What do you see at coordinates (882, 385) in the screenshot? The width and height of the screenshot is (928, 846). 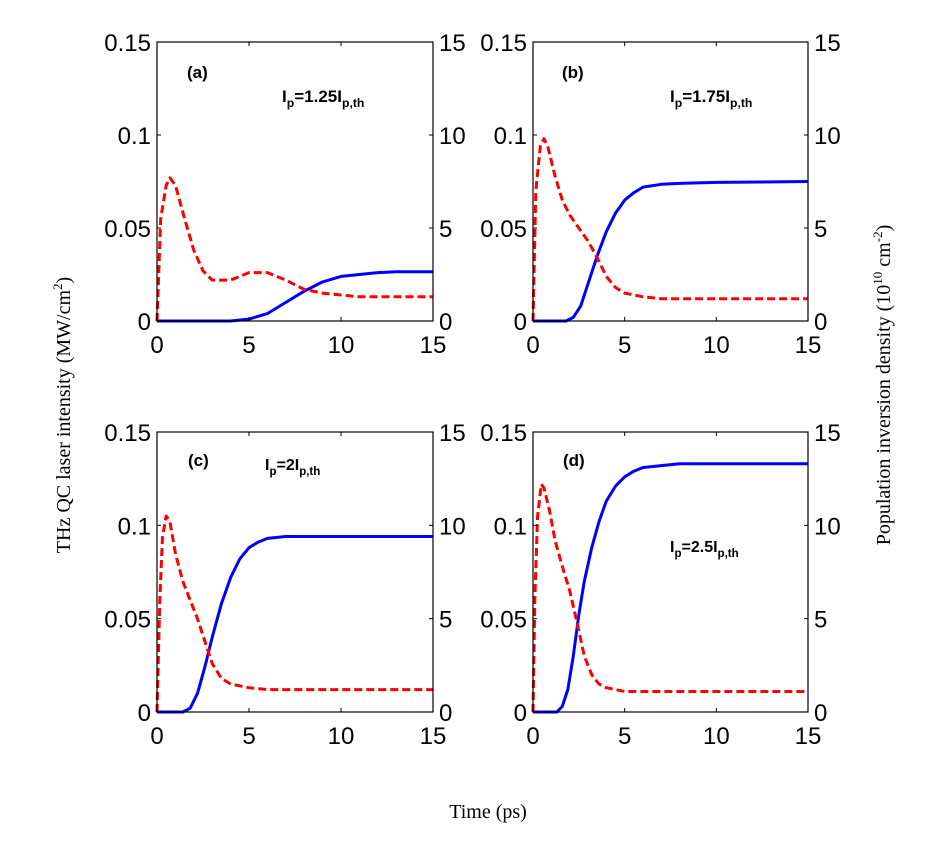 I see `right-y-axis-label: Population inversion density (1010 cm-2)` at bounding box center [882, 385].